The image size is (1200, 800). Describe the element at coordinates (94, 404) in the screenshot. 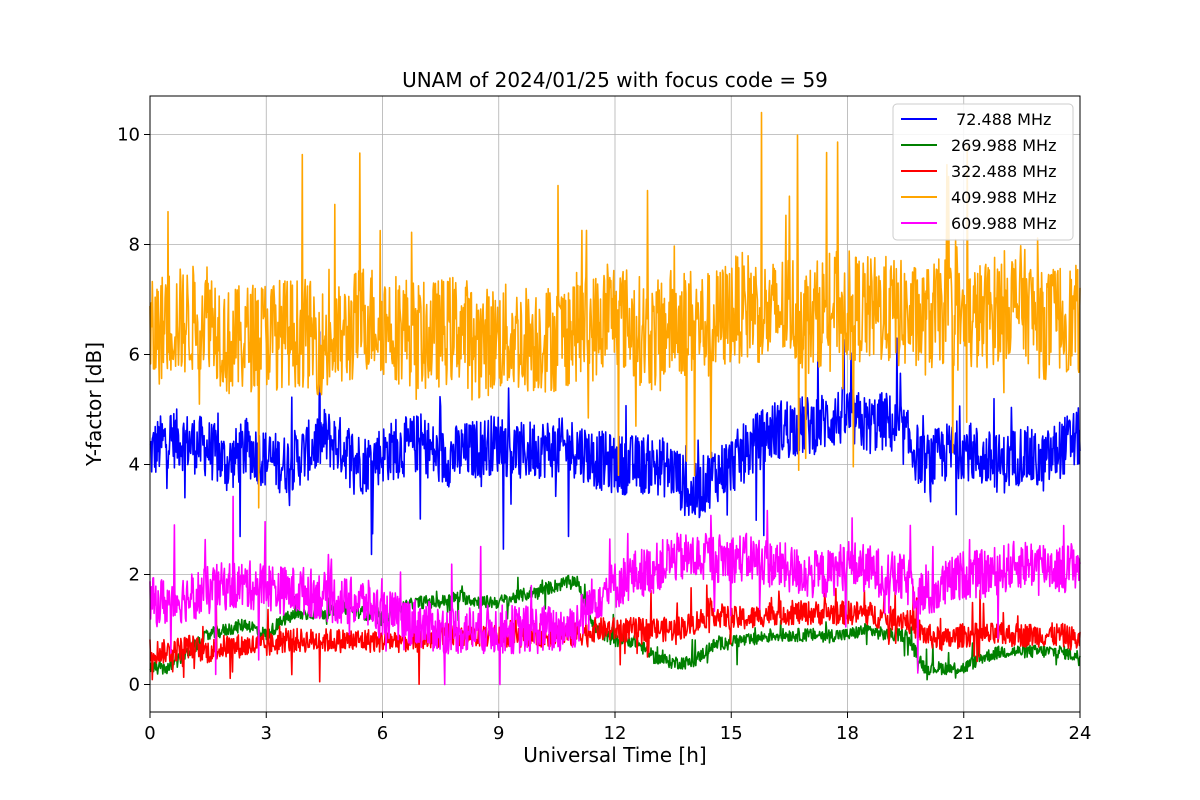

I see `y-axis-label: Y-factor [dB]` at that location.